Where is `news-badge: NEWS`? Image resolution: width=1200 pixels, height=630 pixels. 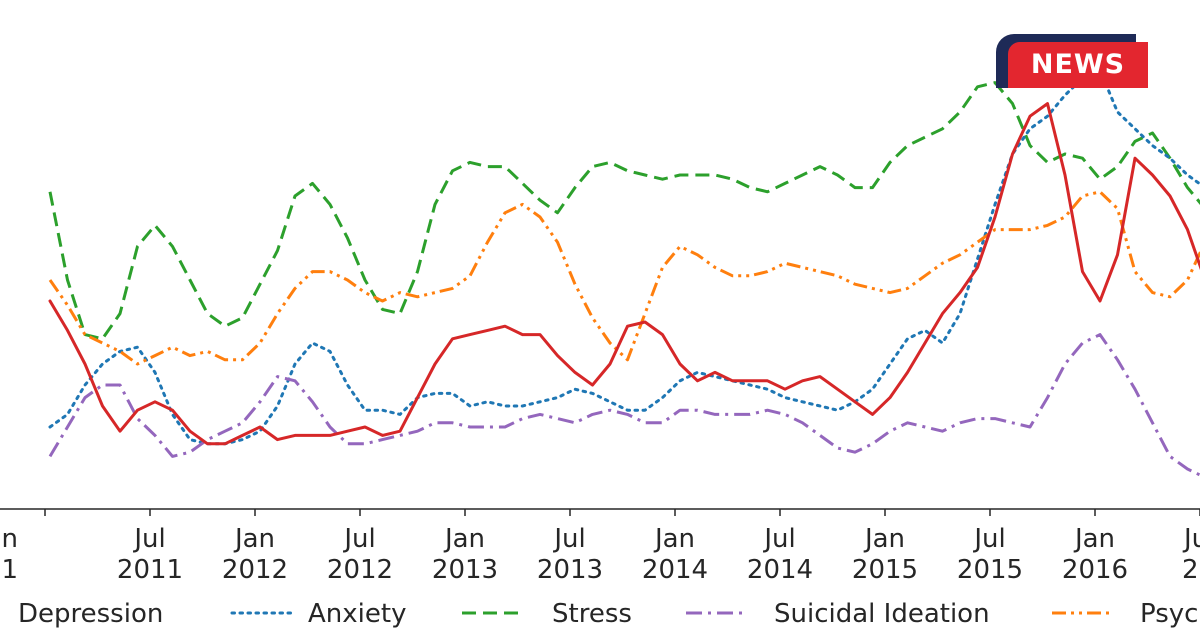 news-badge: NEWS is located at coordinates (1072, 62).